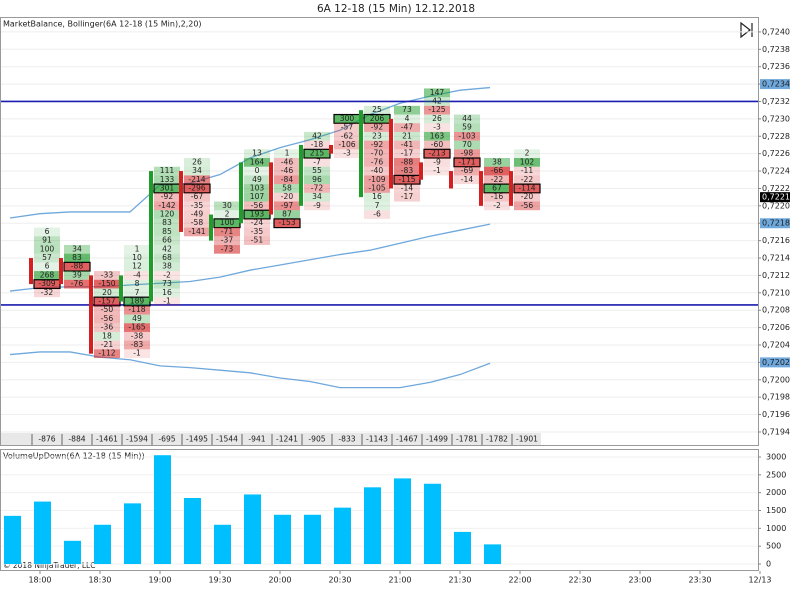 The image size is (792, 600). Describe the element at coordinates (776, 205) in the screenshot. I see `y-tick-label: 0,7220` at that location.